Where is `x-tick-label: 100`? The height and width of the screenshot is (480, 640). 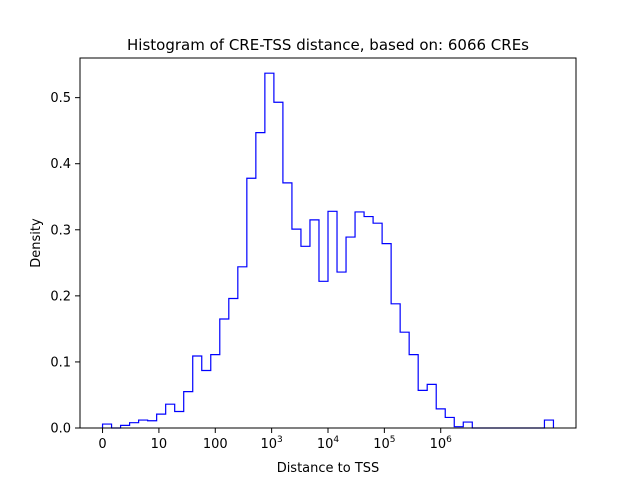
x-tick-label: 100 is located at coordinates (215, 444).